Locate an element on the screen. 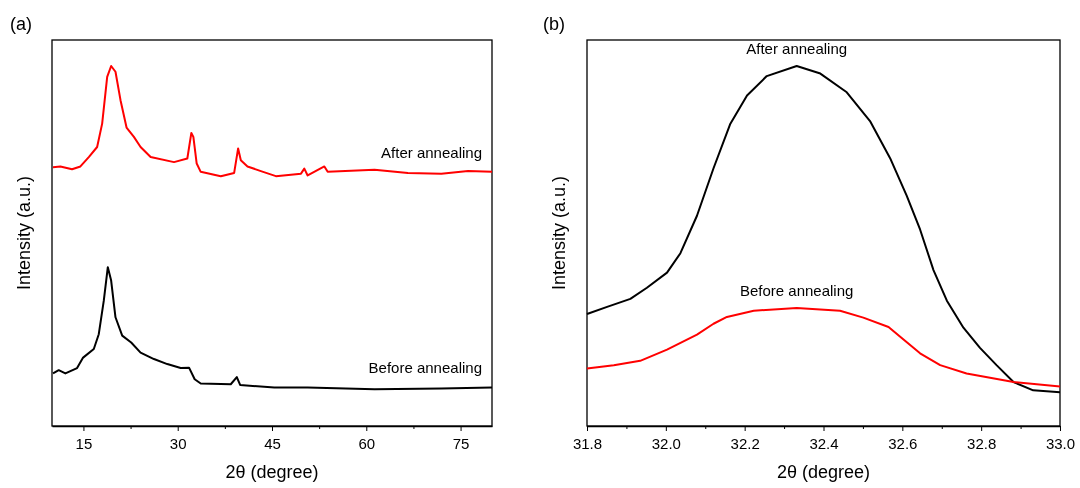  x-tick-label: 15 is located at coordinates (84, 443).